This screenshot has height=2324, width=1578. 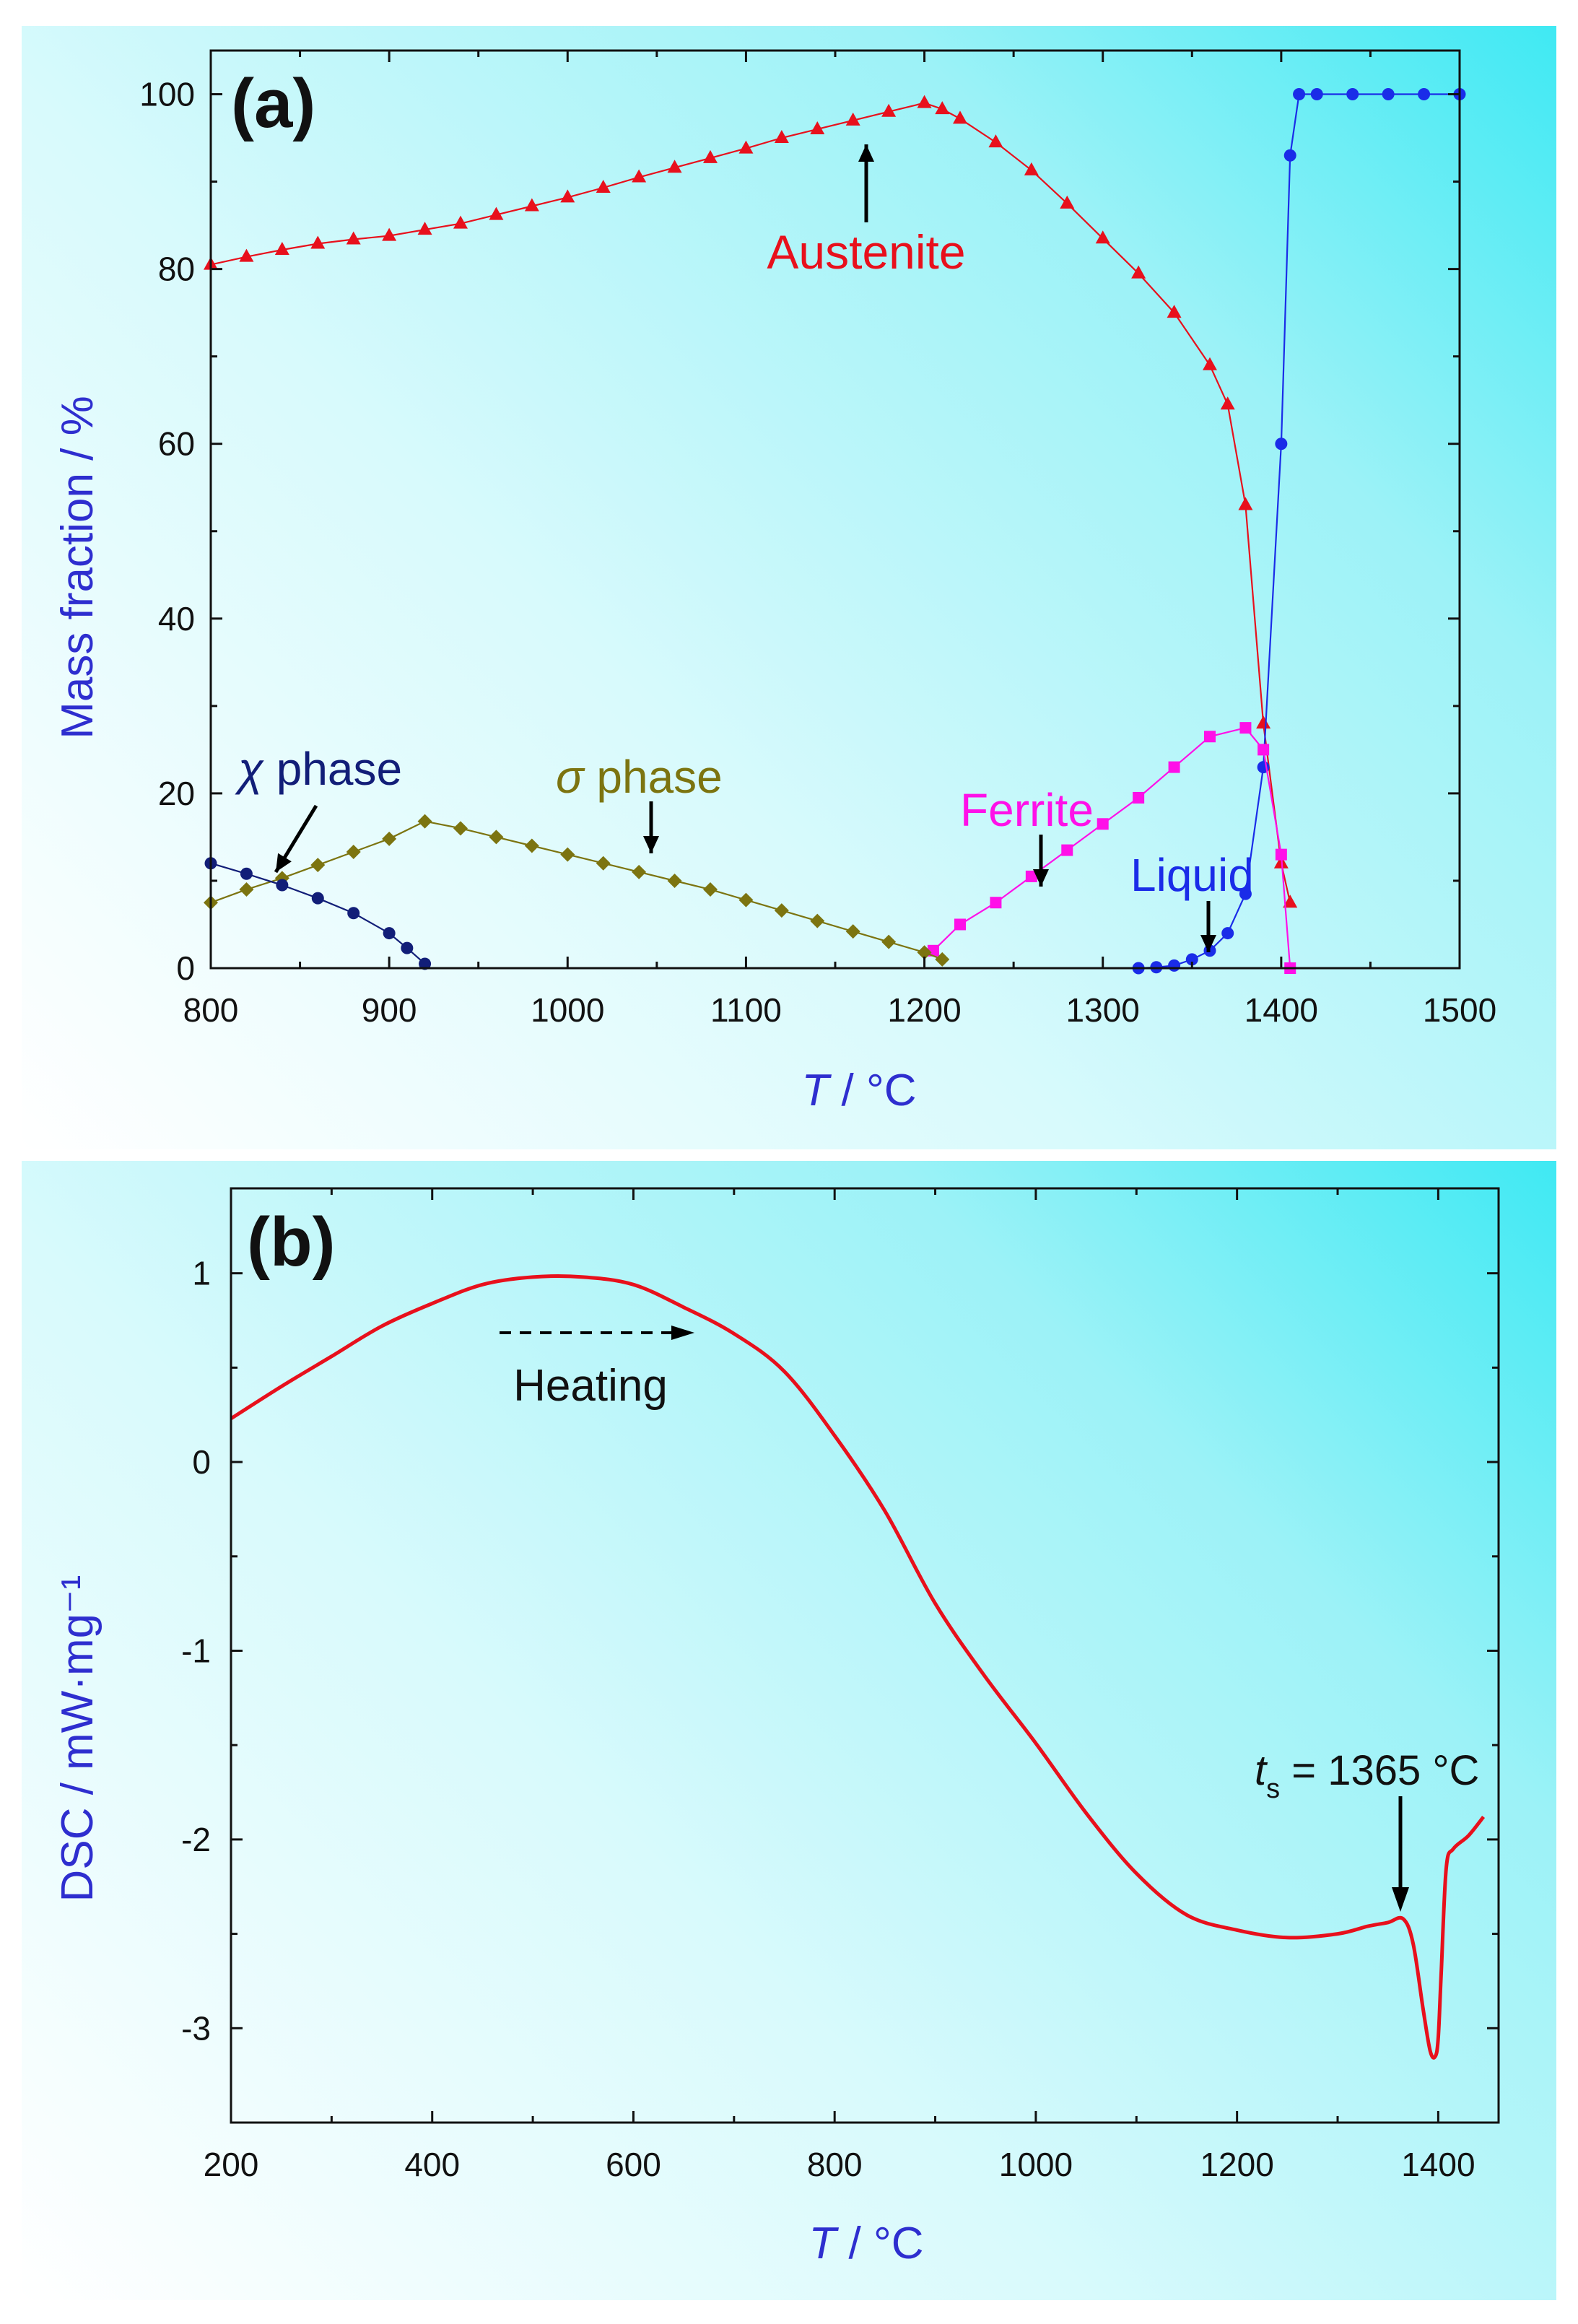 I want to click on y-tick-label-a: 0, so click(x=185, y=968).